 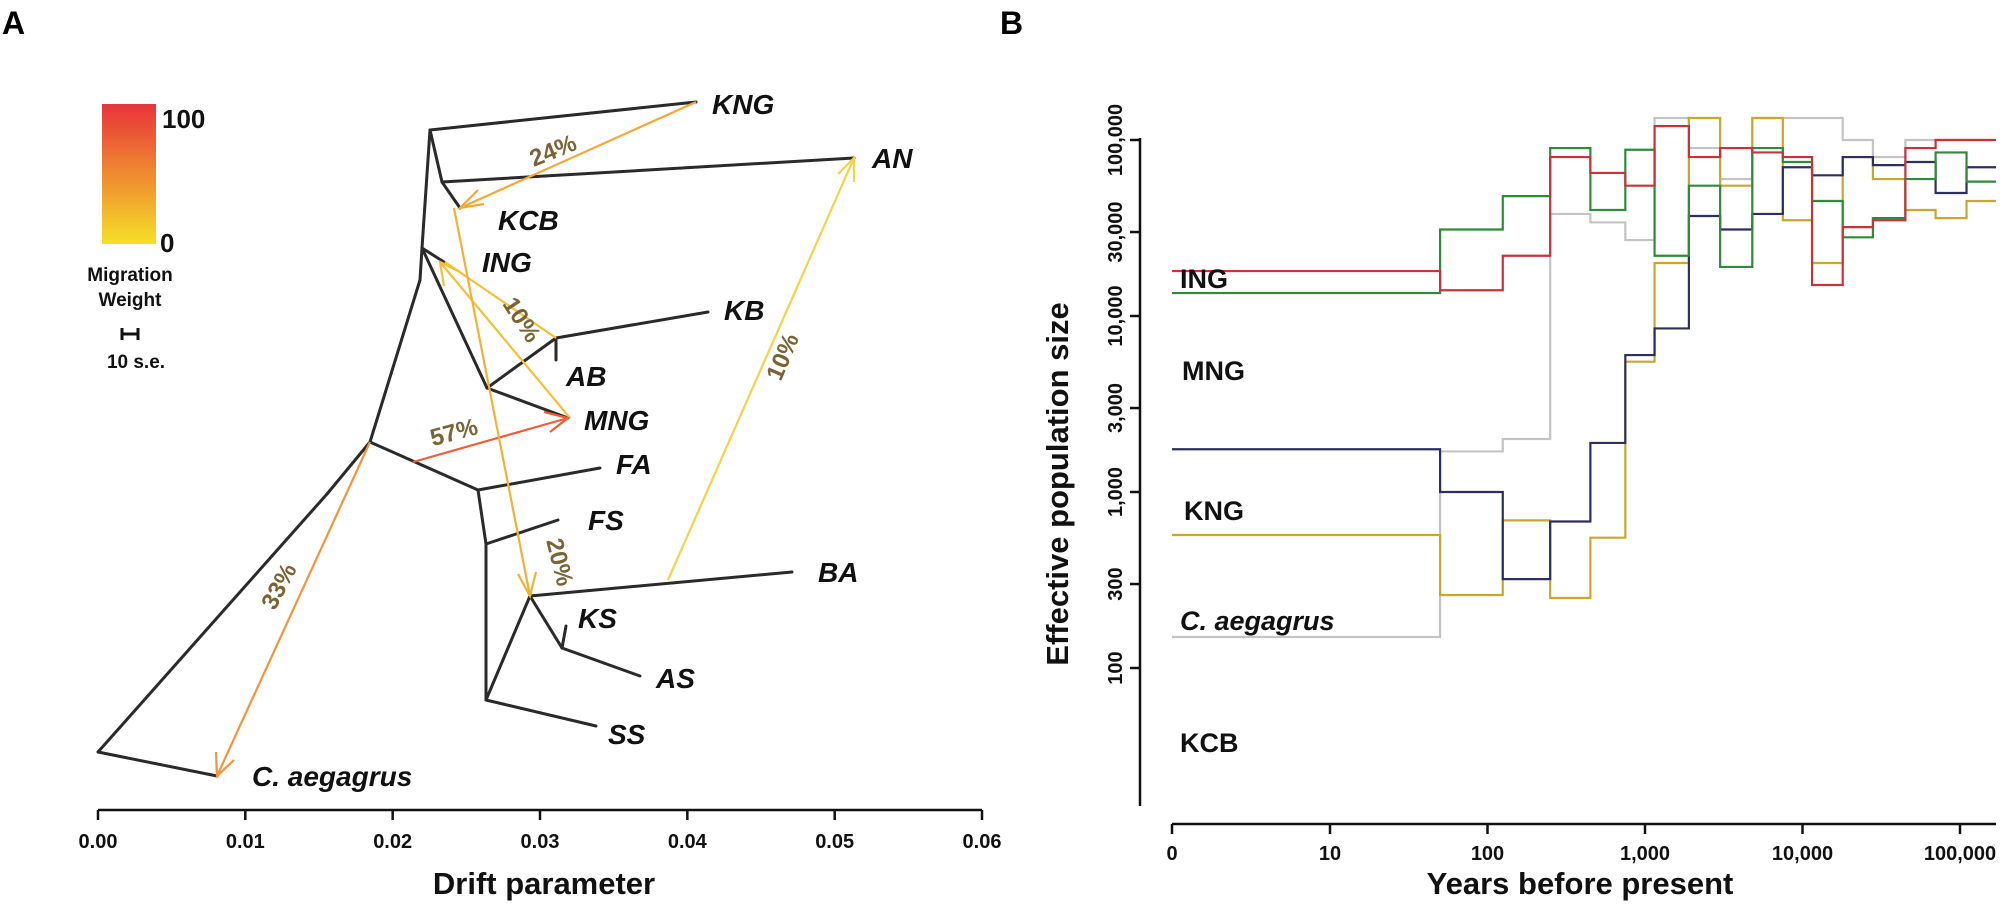 What do you see at coordinates (1204, 279) in the screenshot?
I see `series-label-ing: ING` at bounding box center [1204, 279].